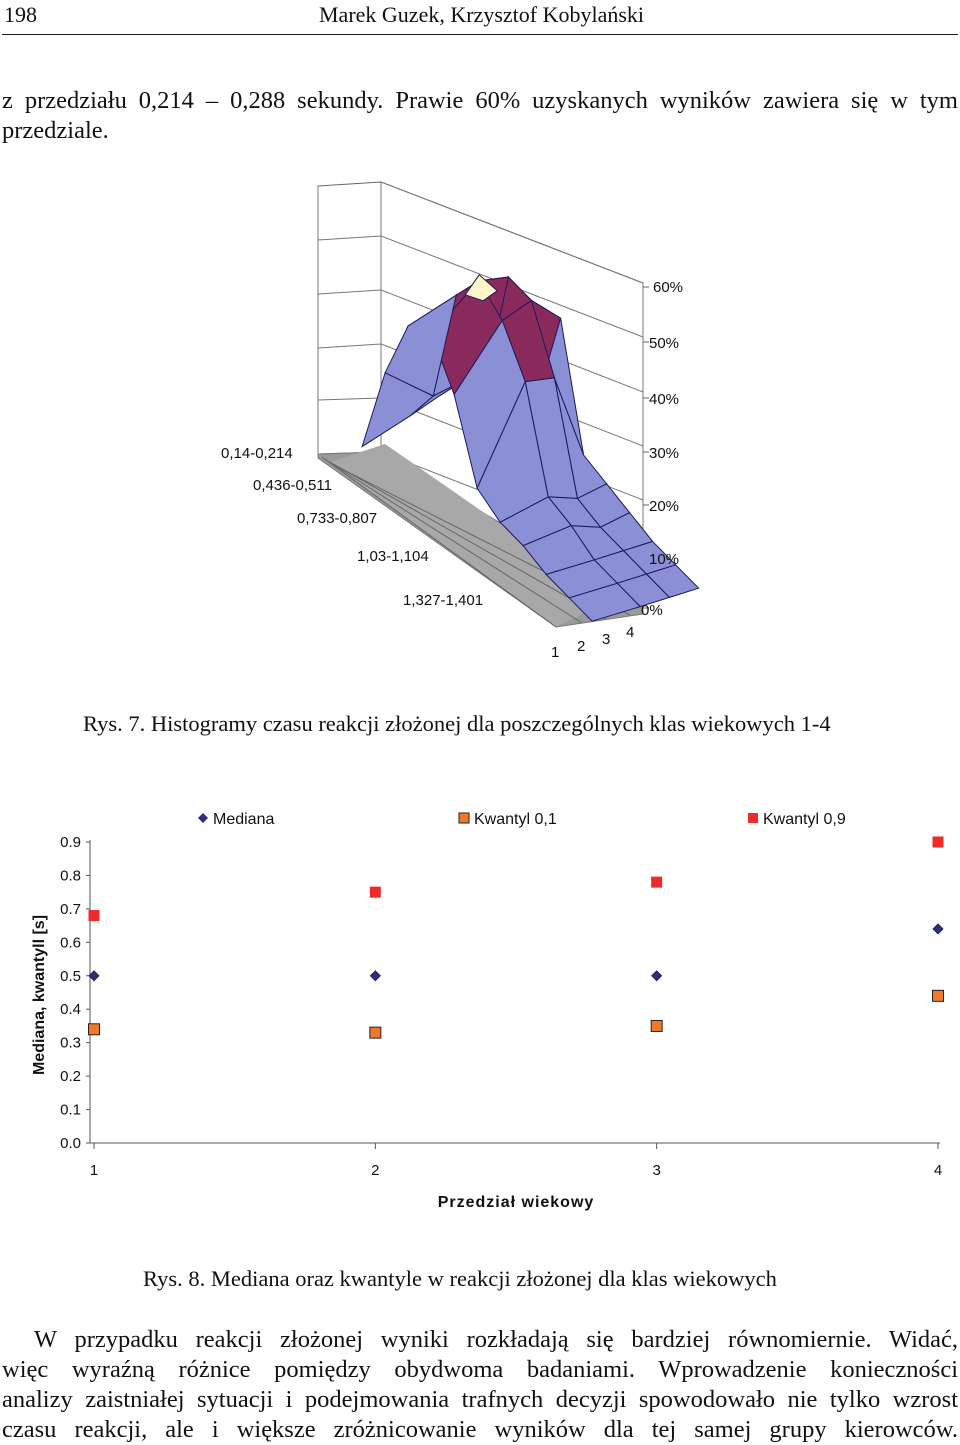 The width and height of the screenshot is (960, 1445). What do you see at coordinates (630, 632) in the screenshot?
I see `class-label: 4` at bounding box center [630, 632].